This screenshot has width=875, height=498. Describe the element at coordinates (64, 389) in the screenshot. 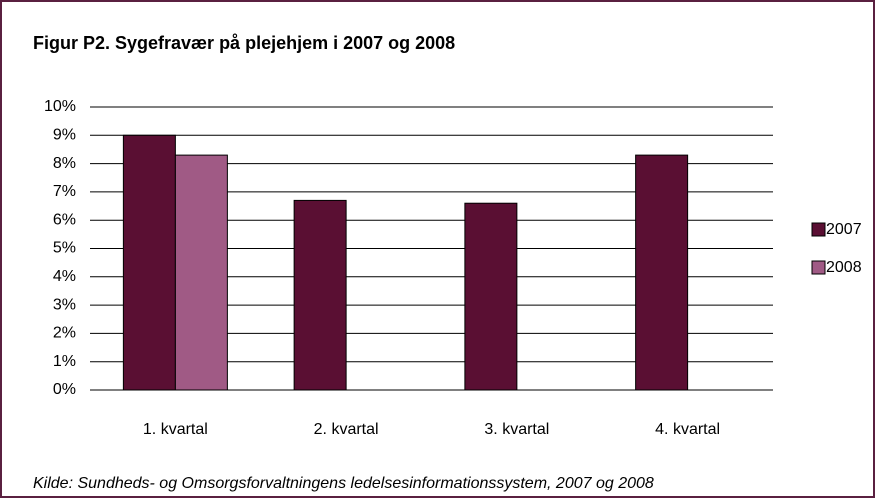

I see `y-tick-label: 0%` at that location.